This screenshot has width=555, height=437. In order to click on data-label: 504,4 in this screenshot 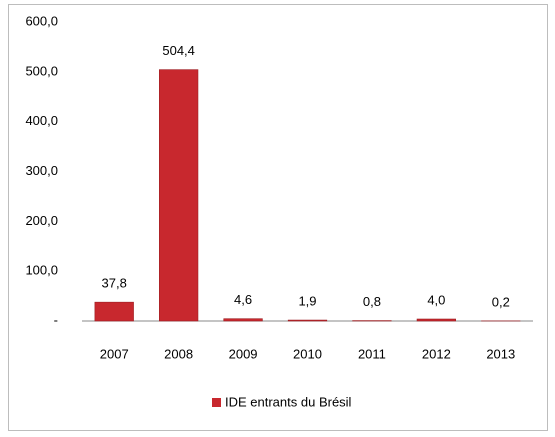, I will do `click(178, 50)`.